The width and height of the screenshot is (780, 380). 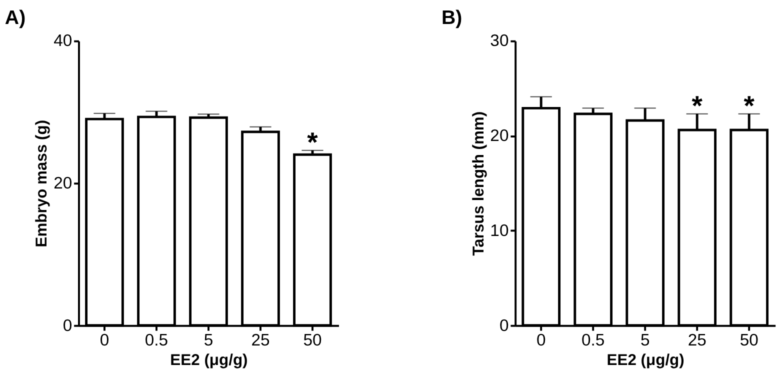 What do you see at coordinates (42, 184) in the screenshot?
I see `y-axis-title: Embryo mass (g)` at bounding box center [42, 184].